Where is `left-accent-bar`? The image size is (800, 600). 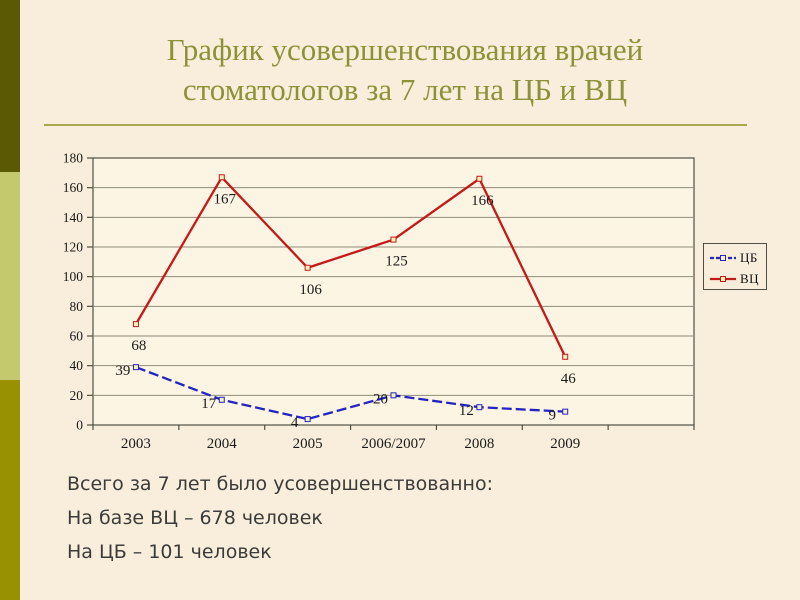 left-accent-bar is located at coordinates (10, 300).